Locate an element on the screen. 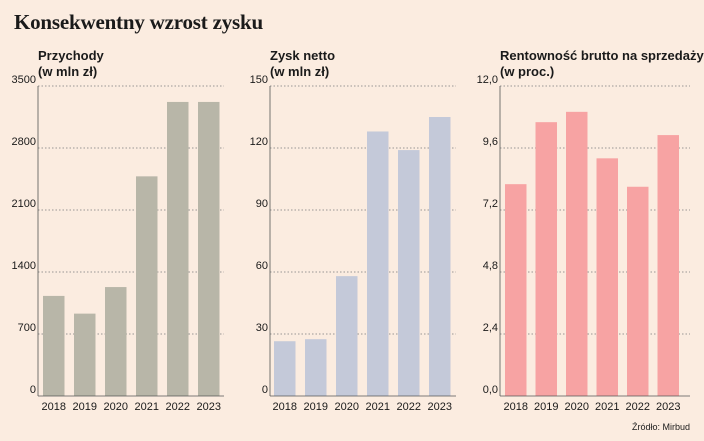 The width and height of the screenshot is (704, 441). revenue-xtick-label: 2020 is located at coordinates (116, 407).